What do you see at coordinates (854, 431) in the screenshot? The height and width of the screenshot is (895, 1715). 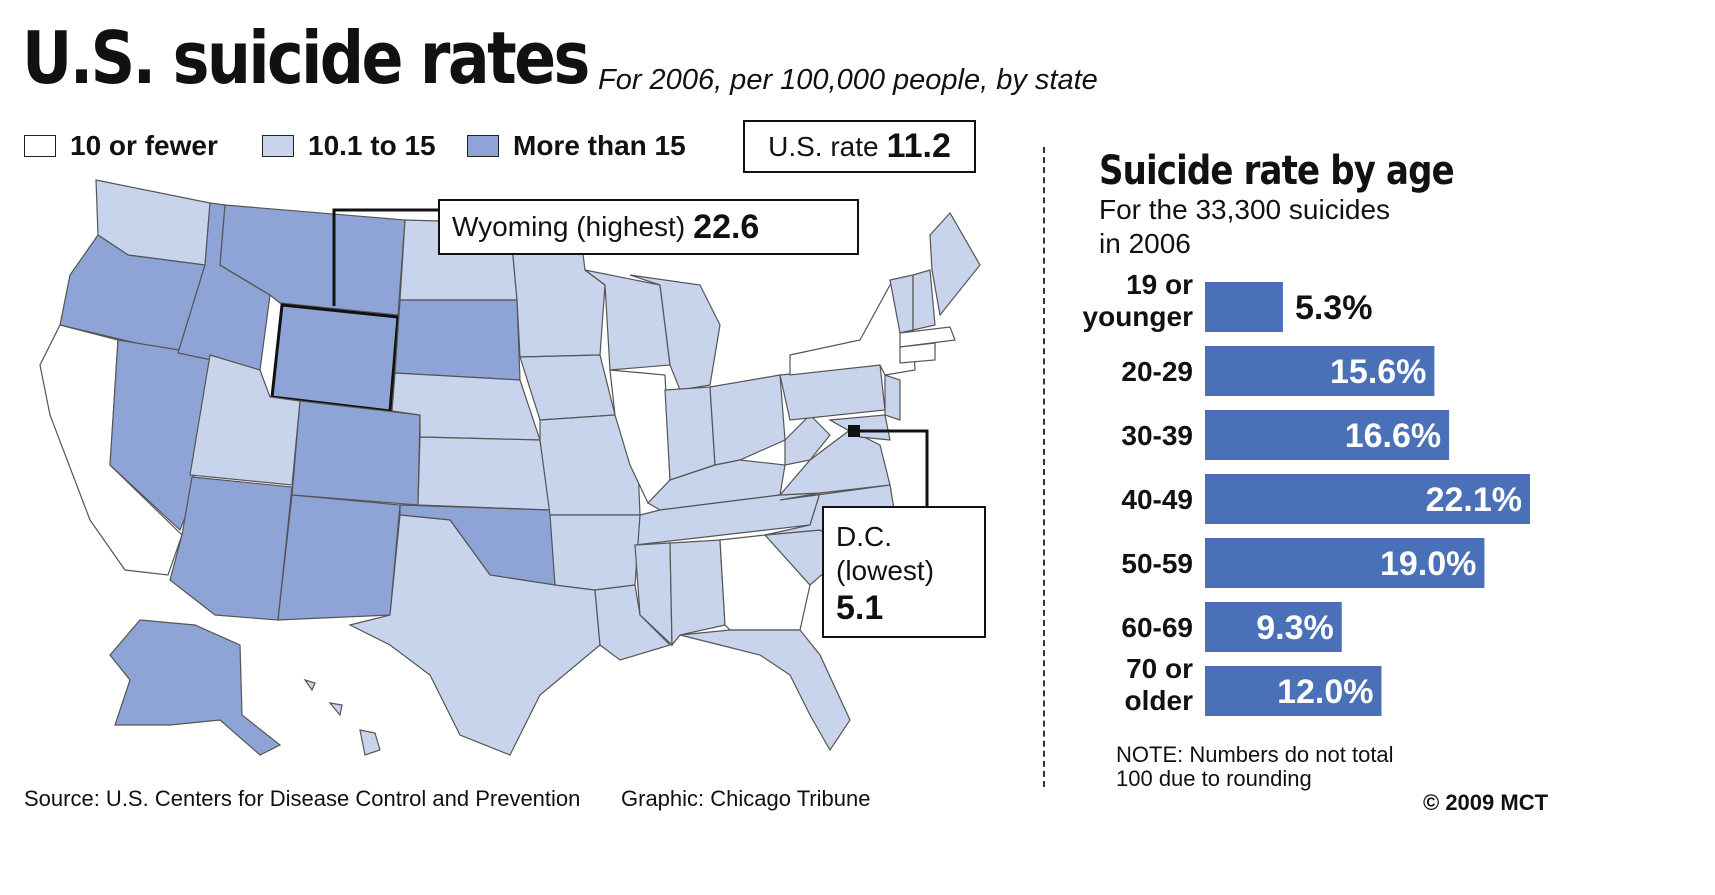 I see `dc-marker` at bounding box center [854, 431].